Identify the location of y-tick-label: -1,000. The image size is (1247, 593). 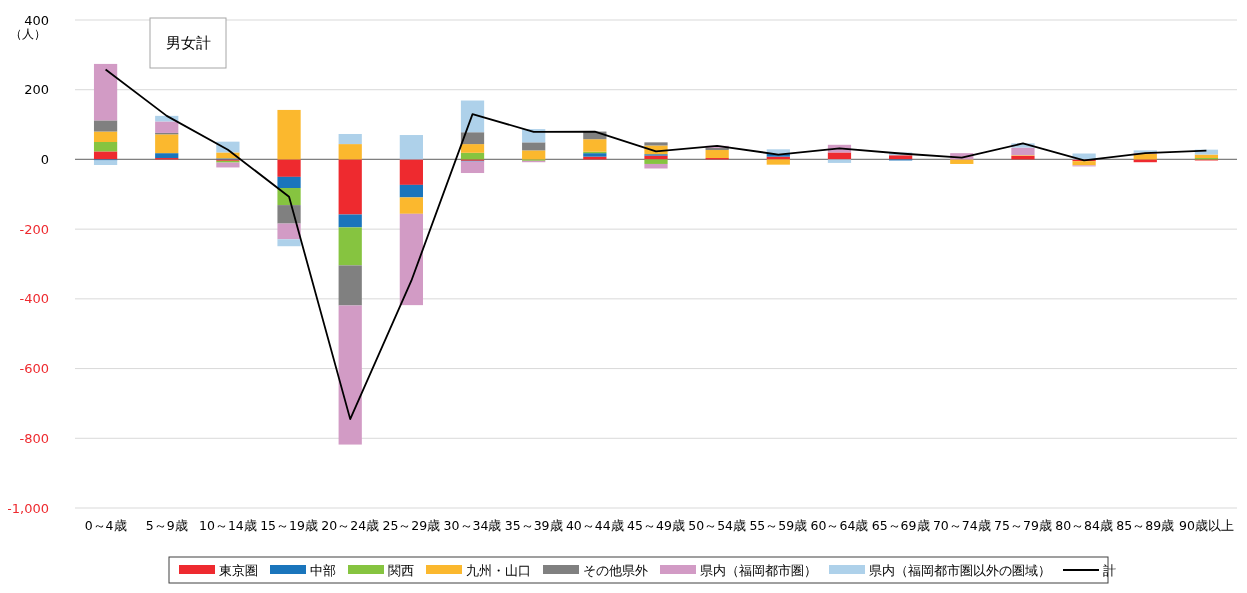
(28, 508).